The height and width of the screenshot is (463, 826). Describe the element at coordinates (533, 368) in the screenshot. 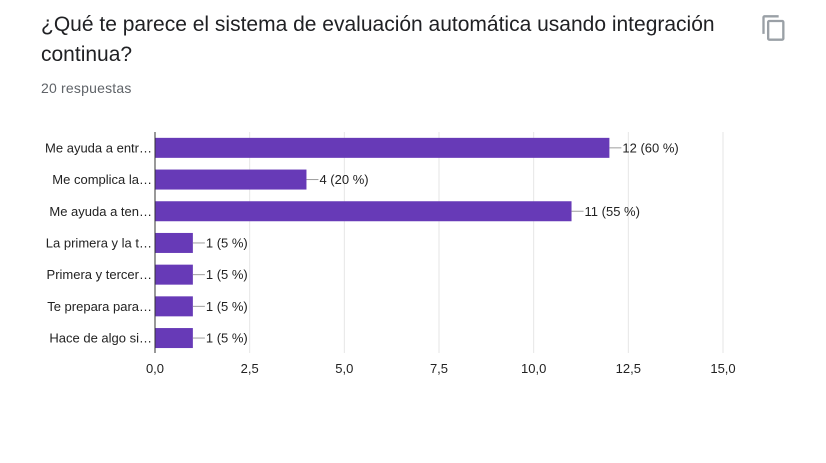

I see `x-tick-label: 10,0` at that location.